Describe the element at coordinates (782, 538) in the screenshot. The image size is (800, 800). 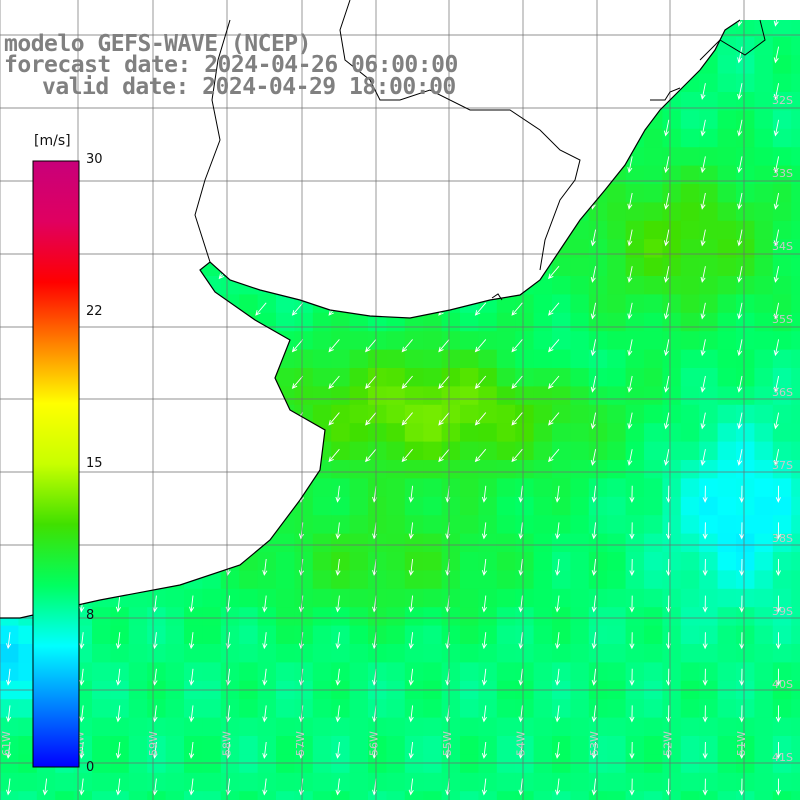
I see `lat-label: 38S` at that location.